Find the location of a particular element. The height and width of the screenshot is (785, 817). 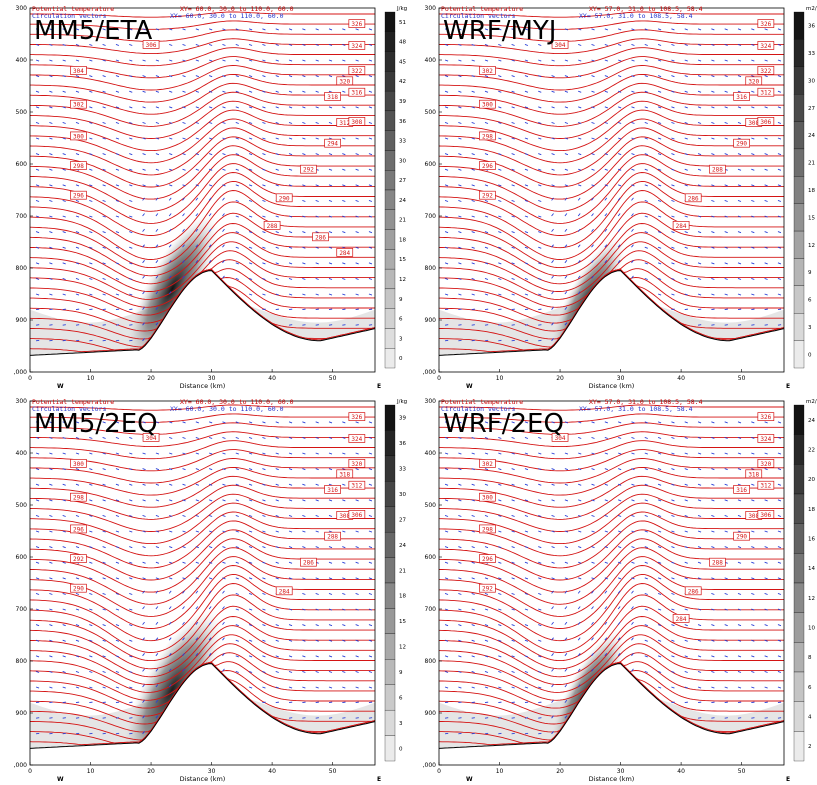

svg-text: 306 is located at coordinates (765, 515).